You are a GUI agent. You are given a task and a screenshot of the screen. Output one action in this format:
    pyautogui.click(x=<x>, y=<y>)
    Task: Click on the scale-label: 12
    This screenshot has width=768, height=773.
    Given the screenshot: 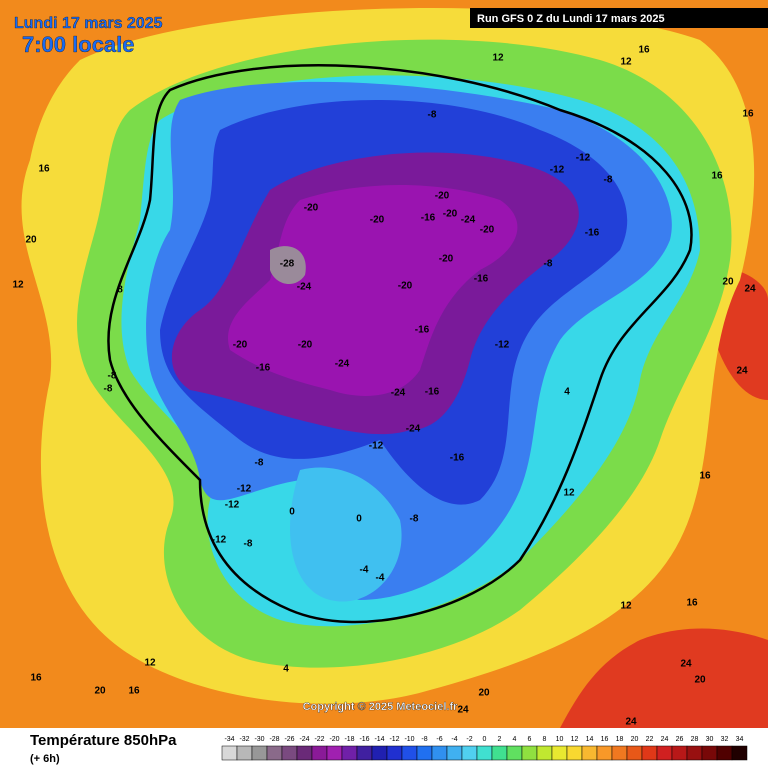 What is the action you would take?
    pyautogui.click(x=575, y=739)
    